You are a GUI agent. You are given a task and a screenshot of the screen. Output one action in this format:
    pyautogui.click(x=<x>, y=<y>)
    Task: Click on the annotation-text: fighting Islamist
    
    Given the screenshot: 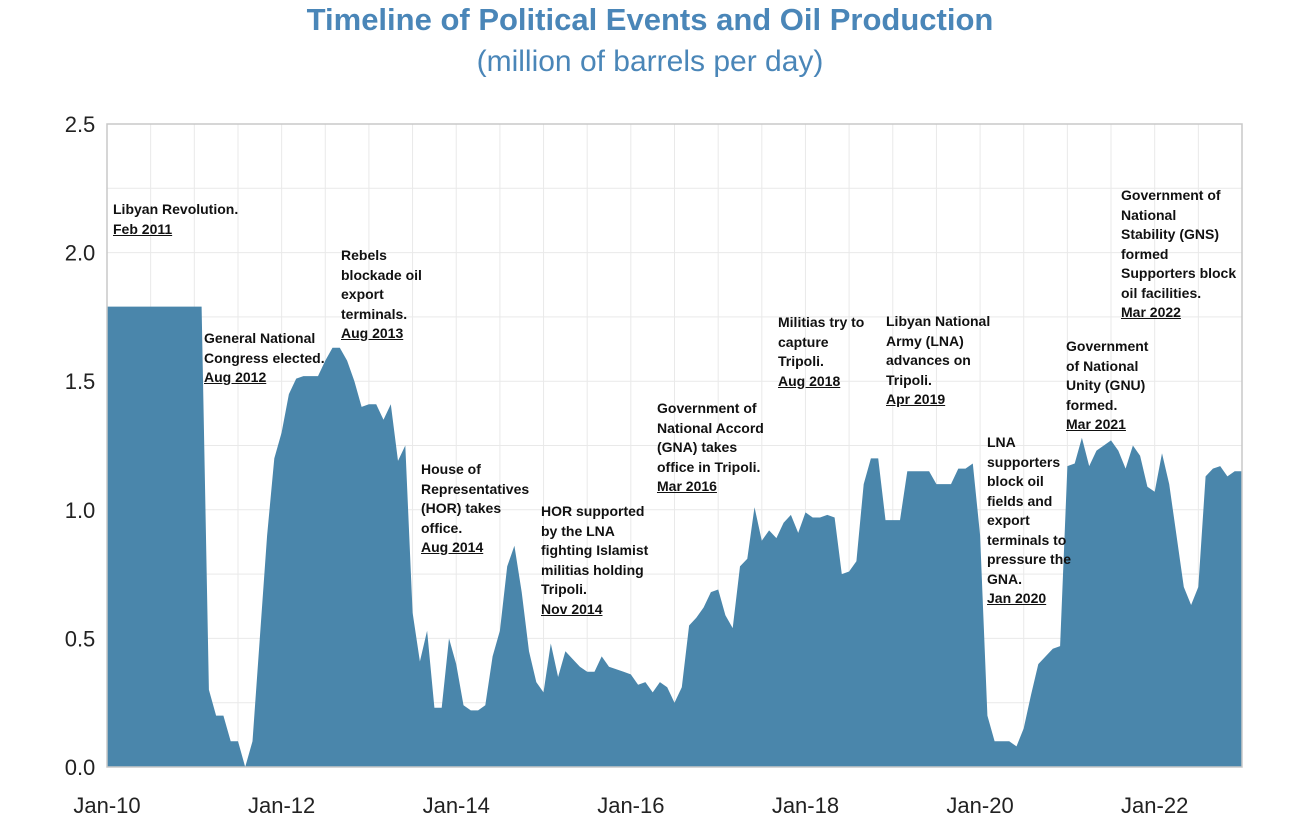 What is the action you would take?
    pyautogui.click(x=595, y=550)
    